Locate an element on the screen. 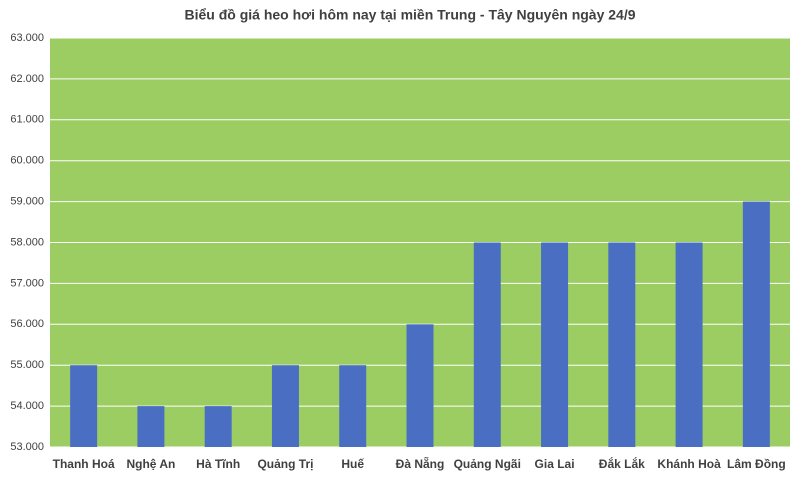 The image size is (800, 479). x-tick-label: Đắk Lắk is located at coordinates (622, 463).